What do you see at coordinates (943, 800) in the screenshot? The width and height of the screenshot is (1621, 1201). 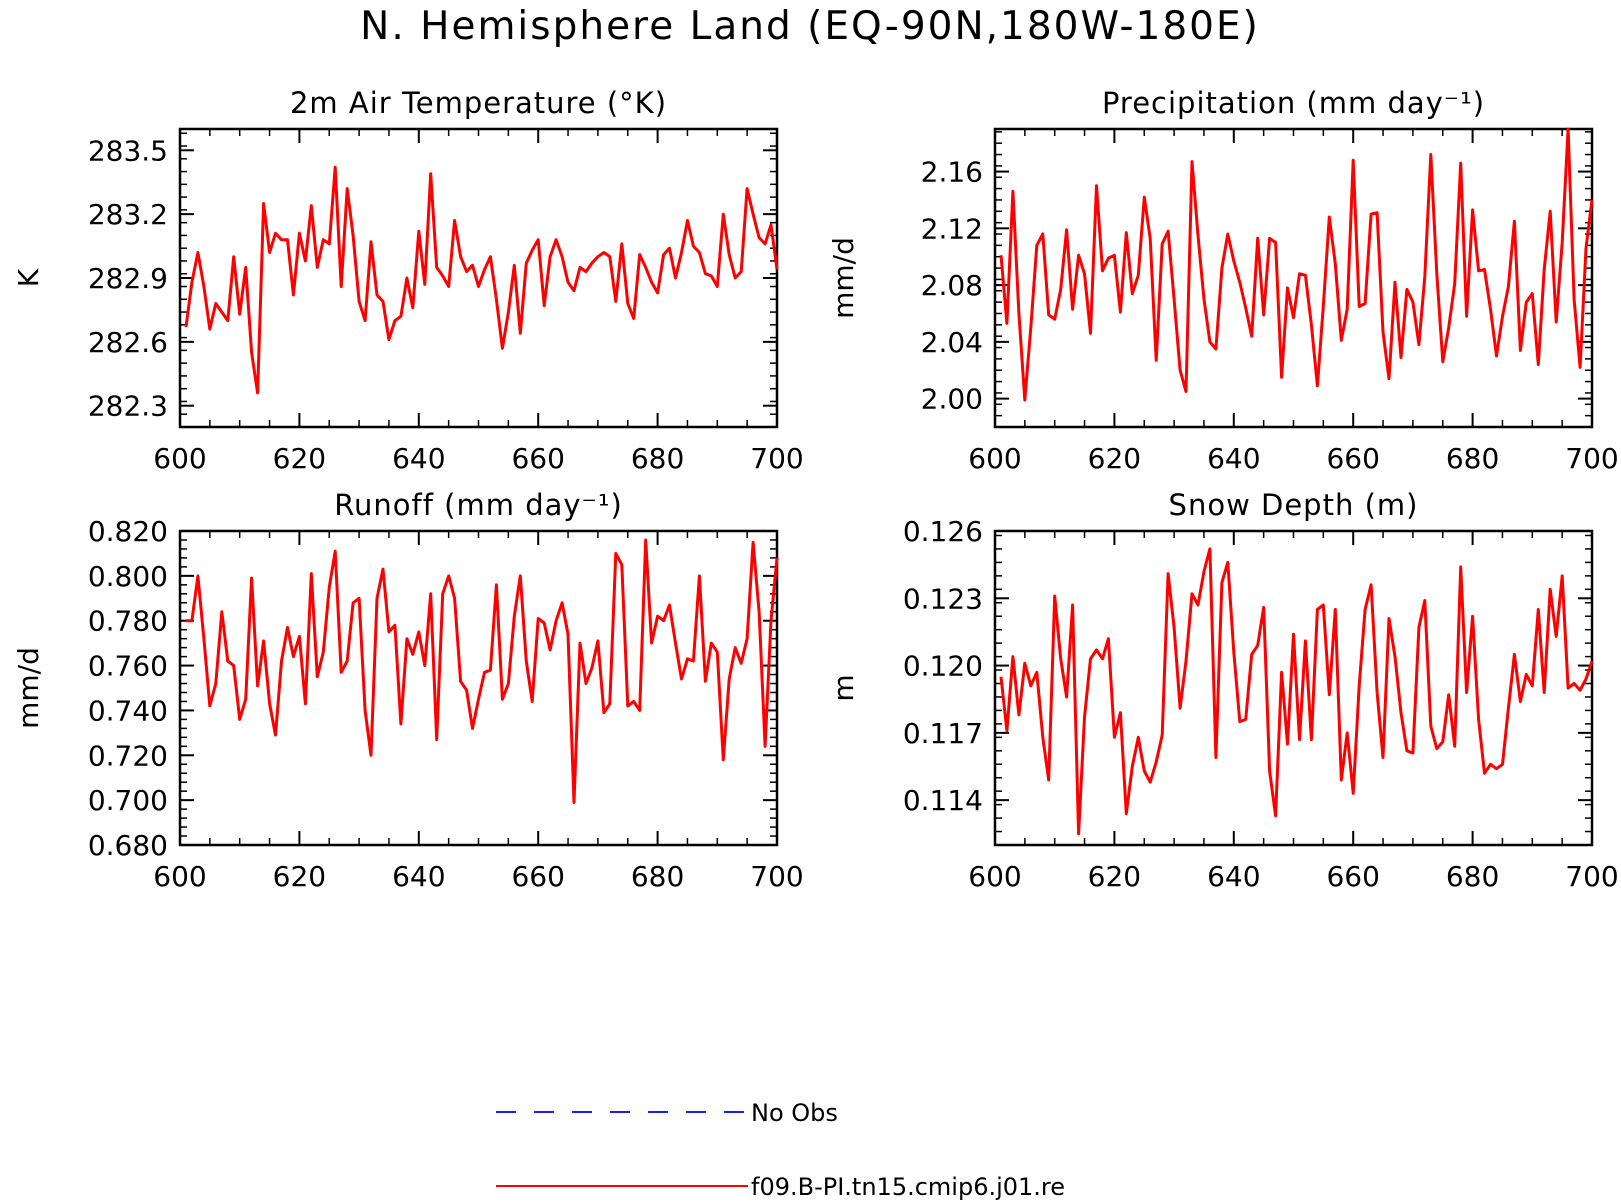 I see `y-tick-label: 0.114` at bounding box center [943, 800].